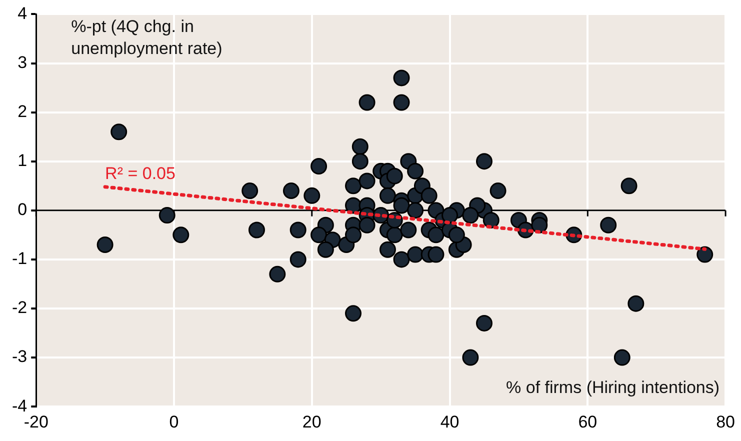  Describe the element at coordinates (726, 422) in the screenshot. I see `x-tick-label: 80` at that location.